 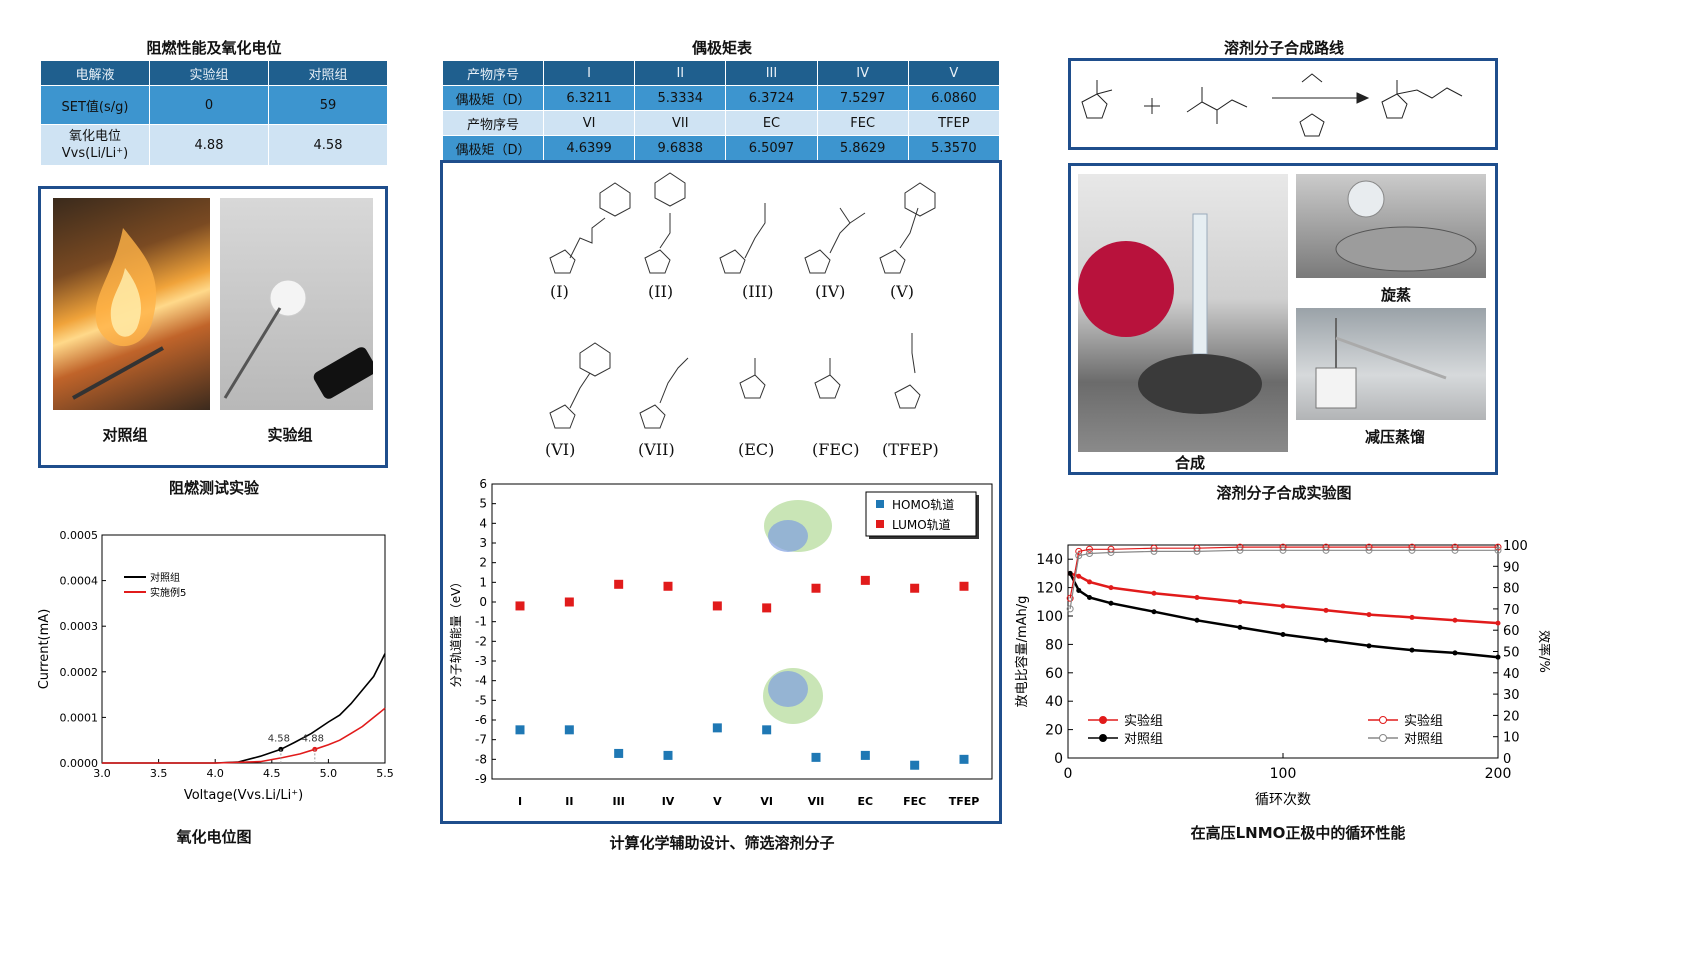 I want to click on row-label-oxidation: 氧化电位 Vvs(Li/Li⁺), so click(x=95, y=145).